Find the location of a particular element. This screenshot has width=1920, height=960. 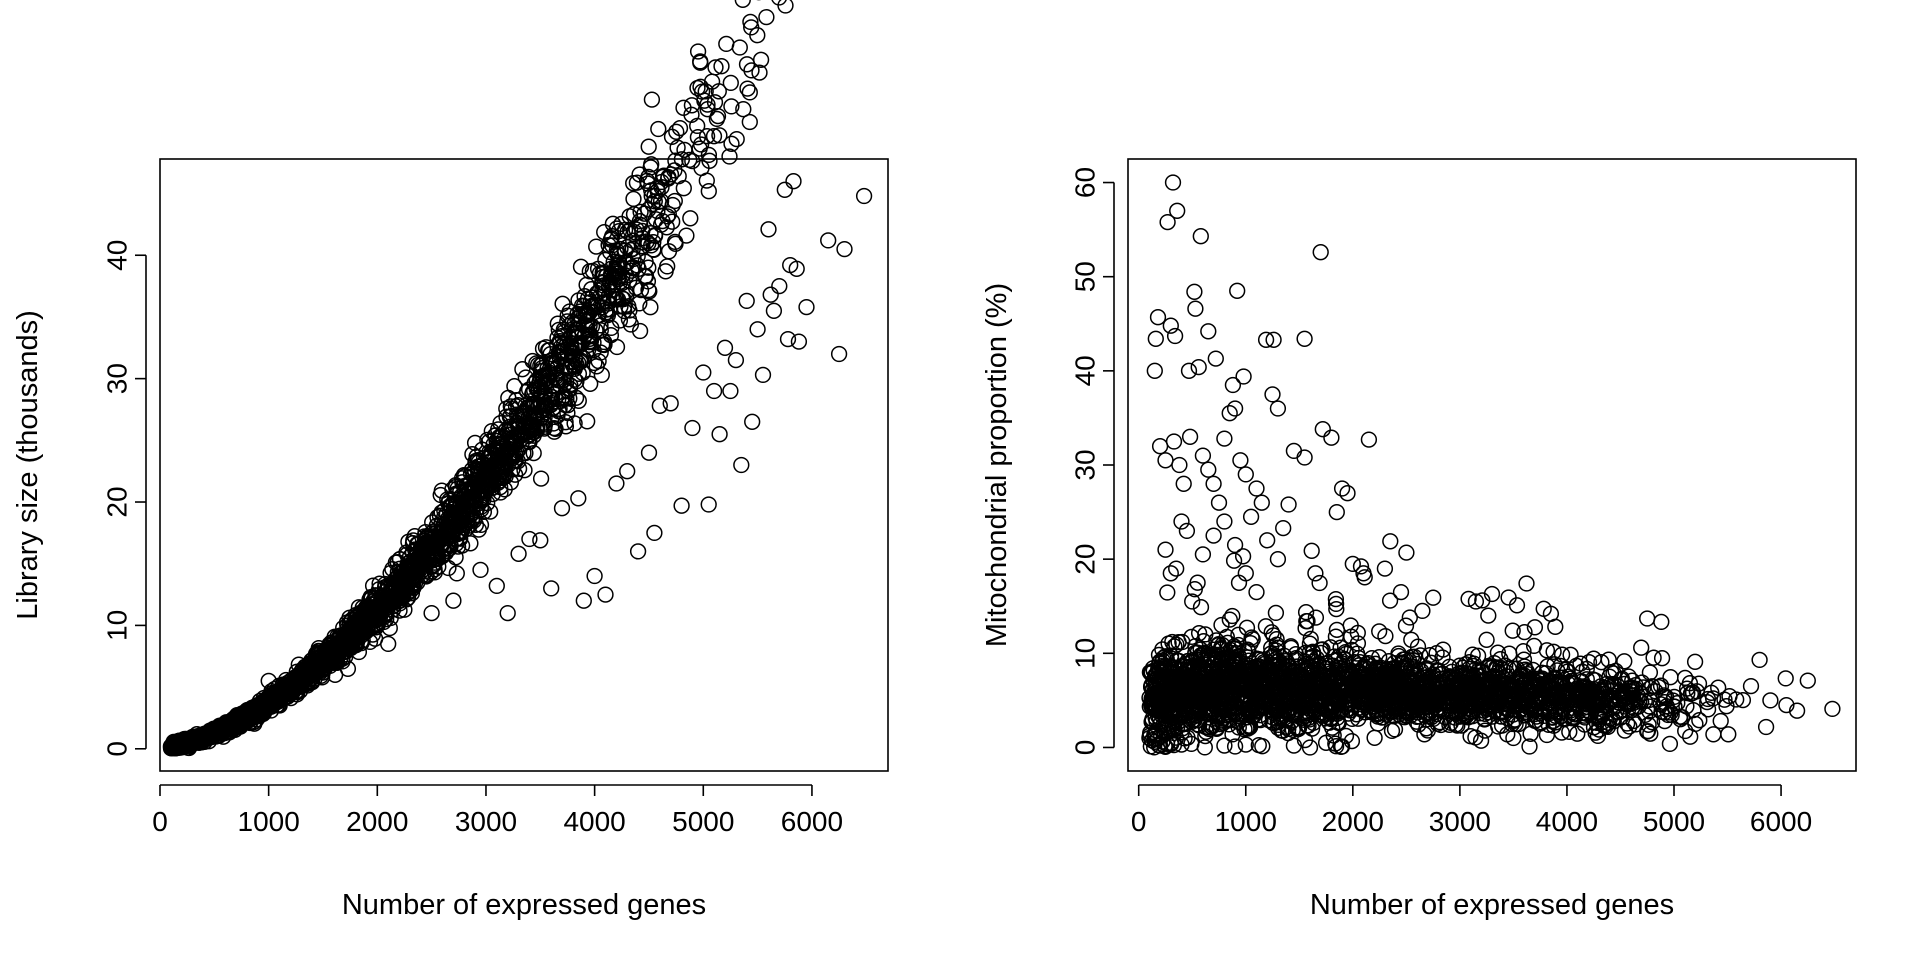

y-tick-label: 10 is located at coordinates (117, 625).